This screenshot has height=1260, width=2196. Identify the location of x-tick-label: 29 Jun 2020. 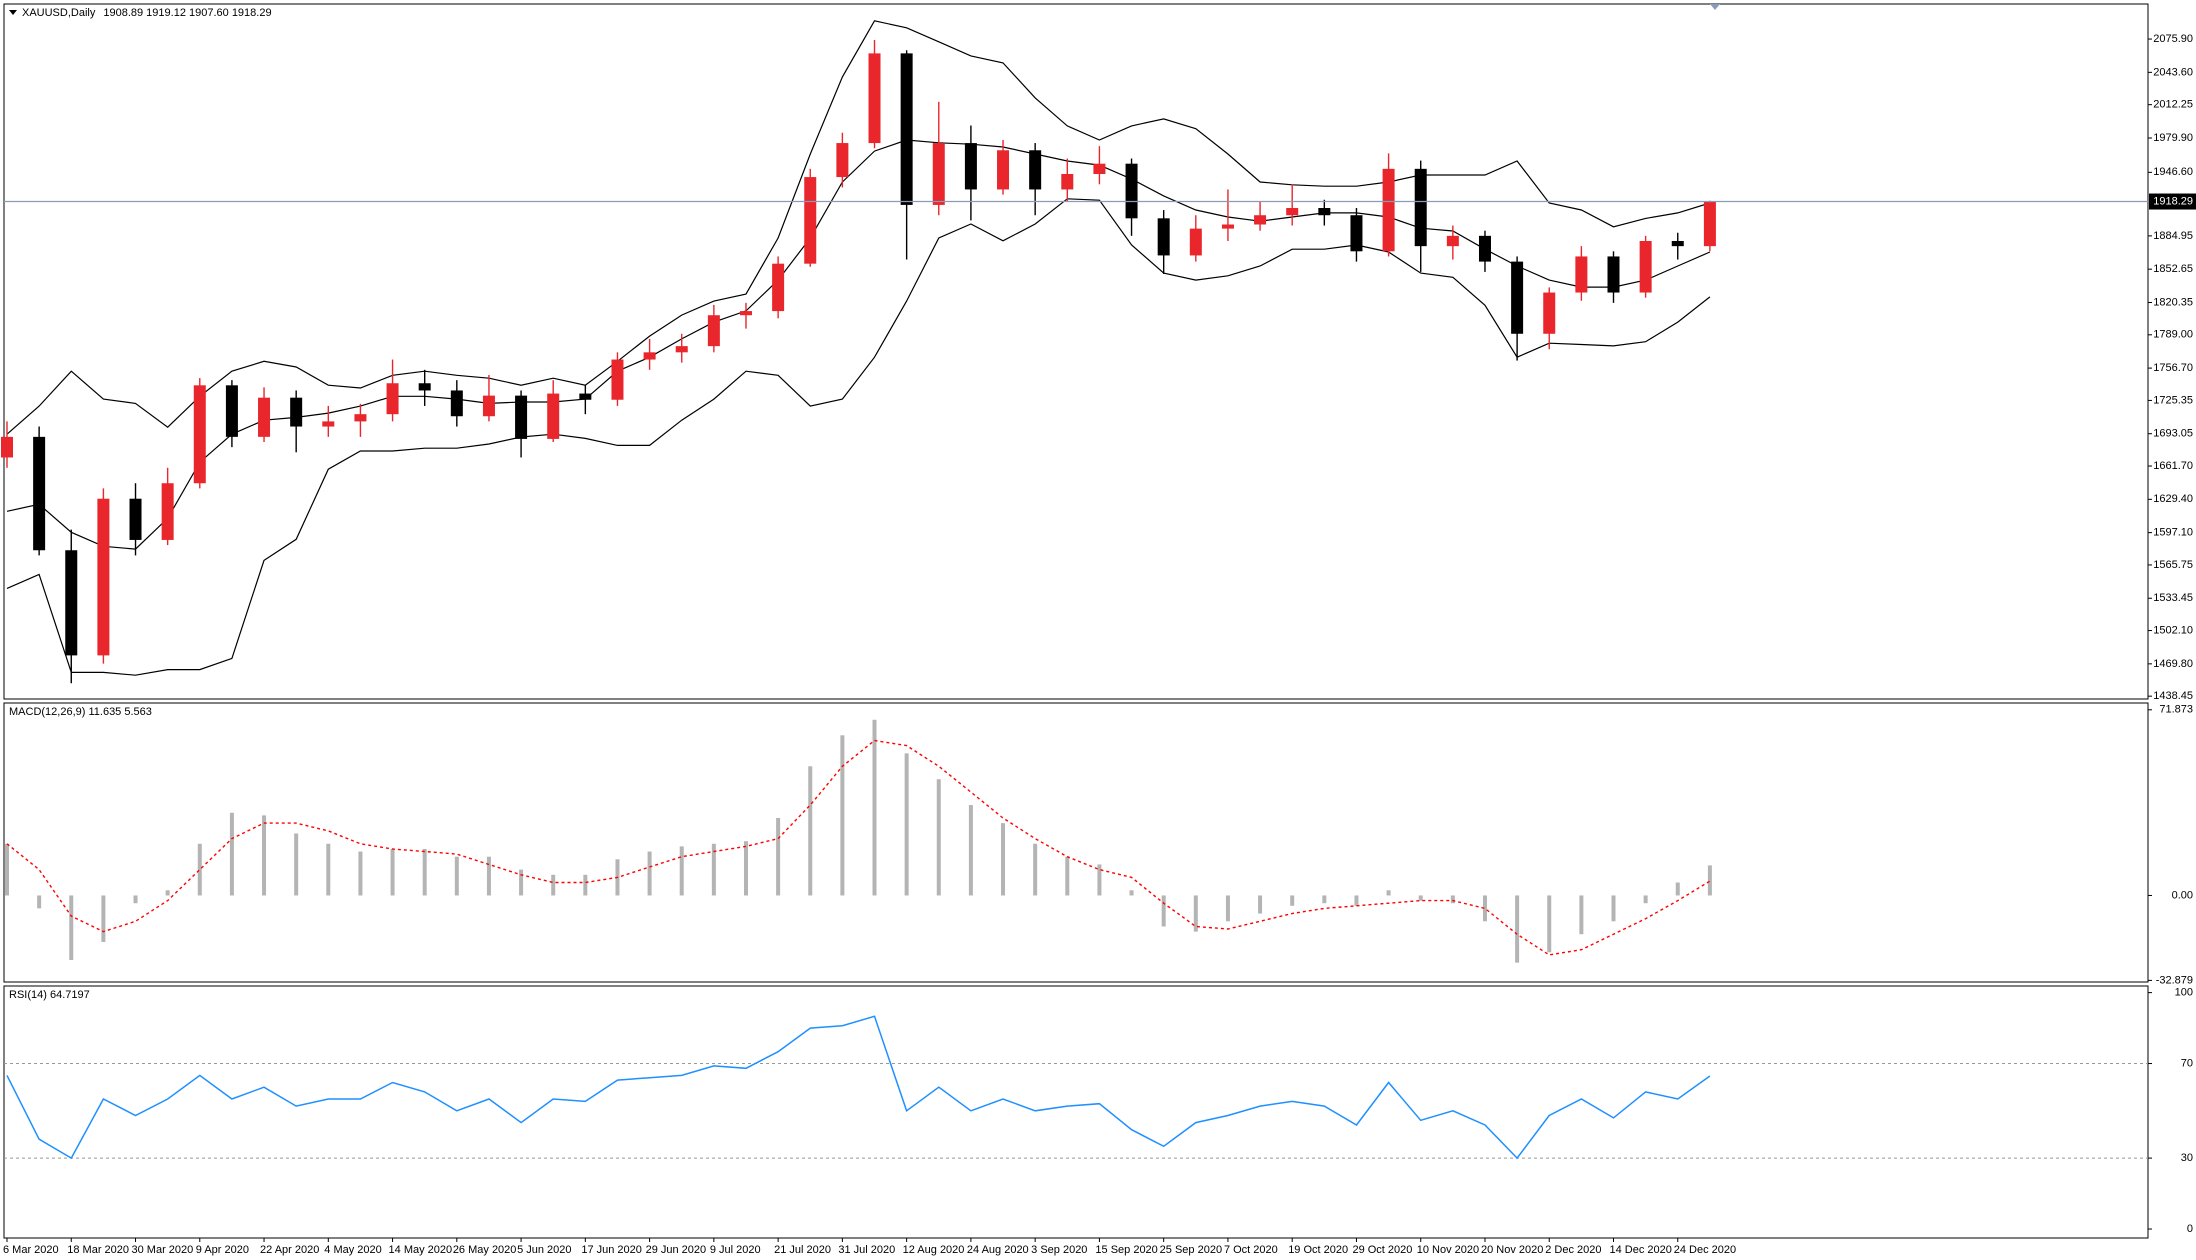
(676, 1250).